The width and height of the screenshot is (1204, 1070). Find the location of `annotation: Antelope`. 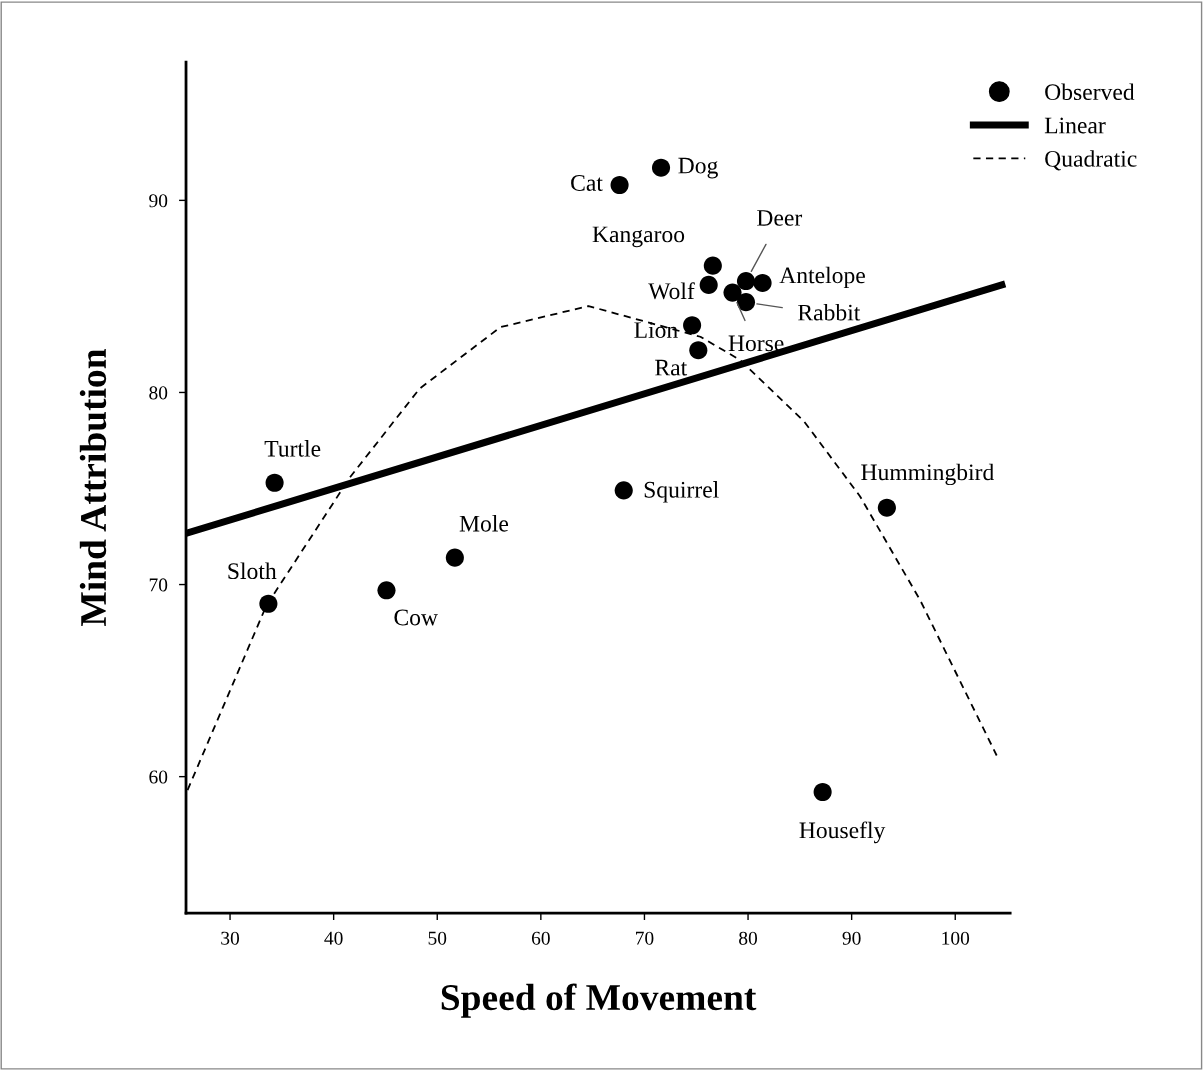

annotation: Antelope is located at coordinates (822, 277).